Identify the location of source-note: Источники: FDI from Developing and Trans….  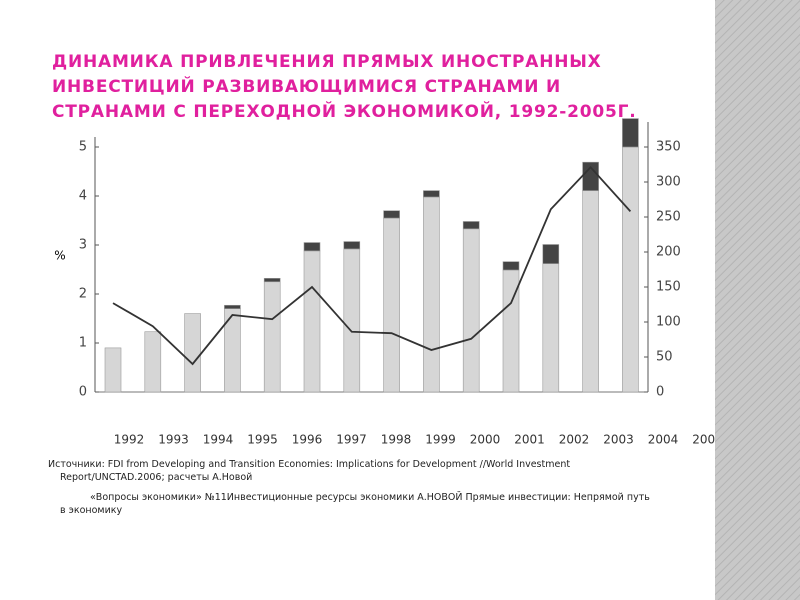
(309, 471).